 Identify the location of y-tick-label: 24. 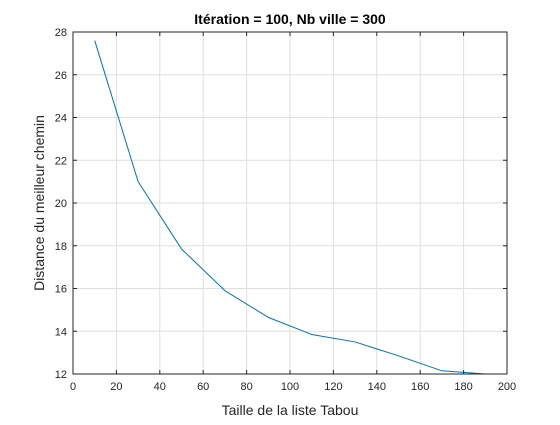
(61, 119).